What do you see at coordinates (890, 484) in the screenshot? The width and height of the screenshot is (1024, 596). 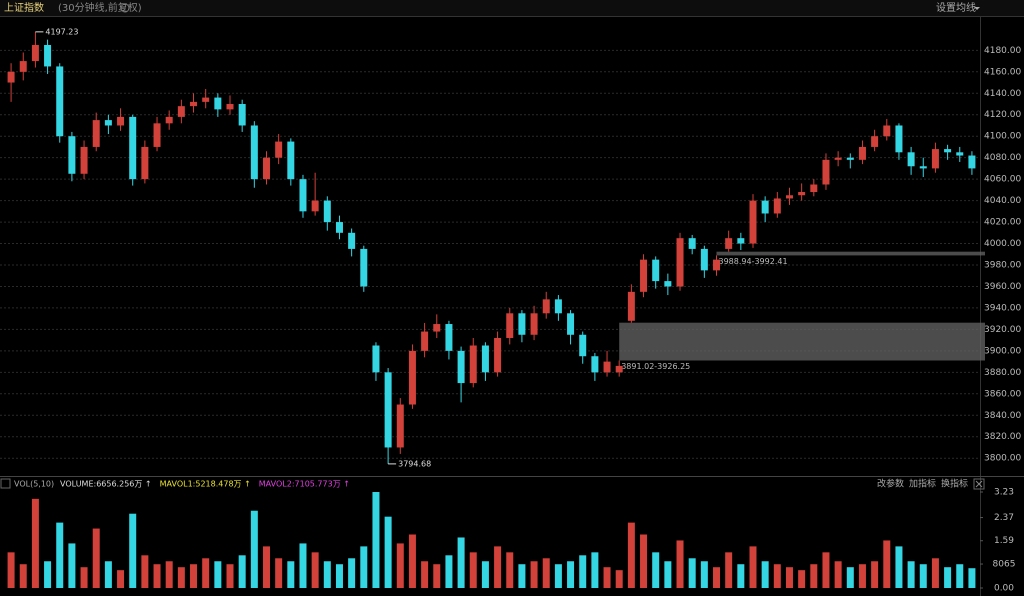 I see `indicator-button: 改参数` at bounding box center [890, 484].